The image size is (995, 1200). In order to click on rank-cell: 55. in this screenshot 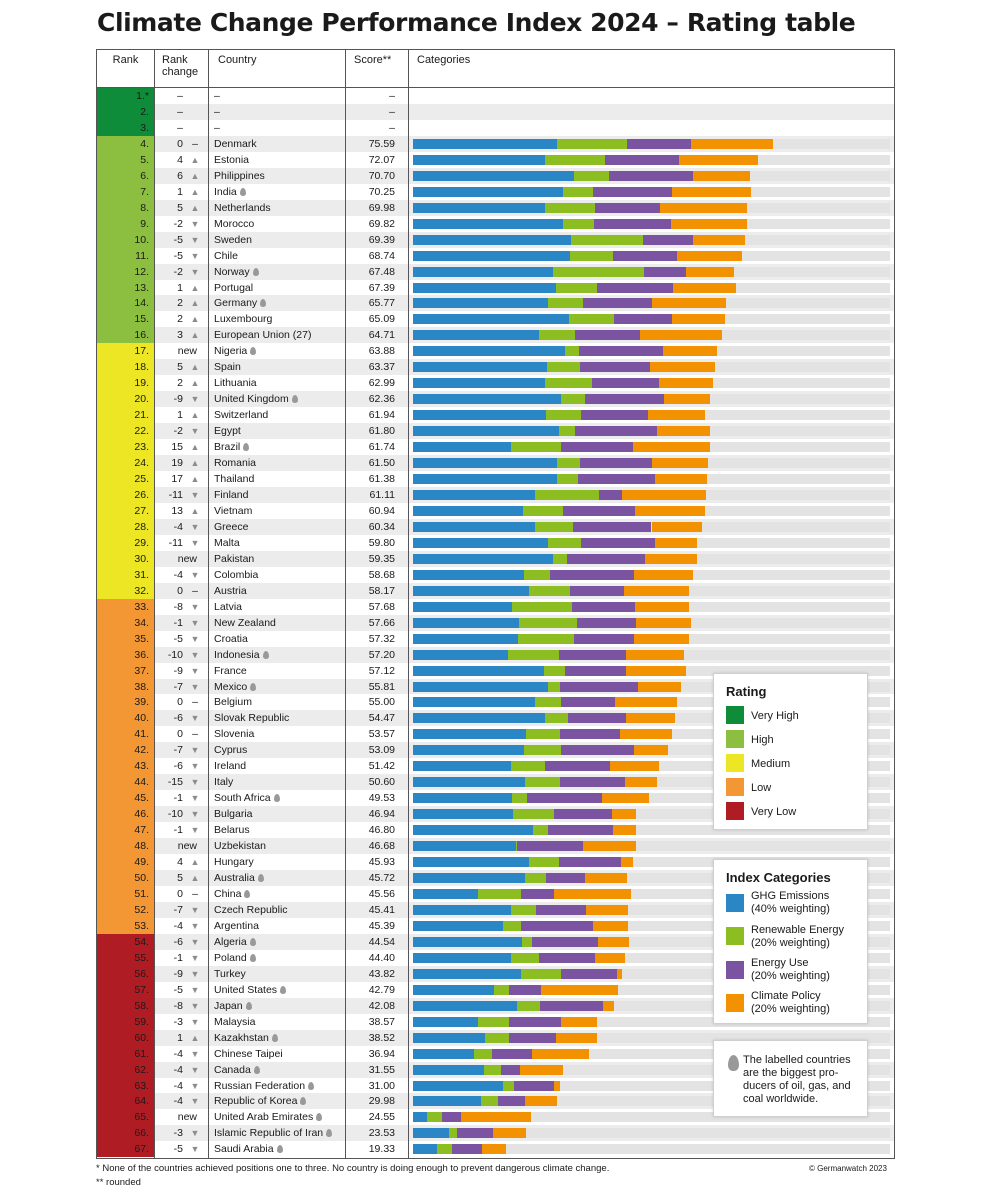, I will do `click(125, 957)`.